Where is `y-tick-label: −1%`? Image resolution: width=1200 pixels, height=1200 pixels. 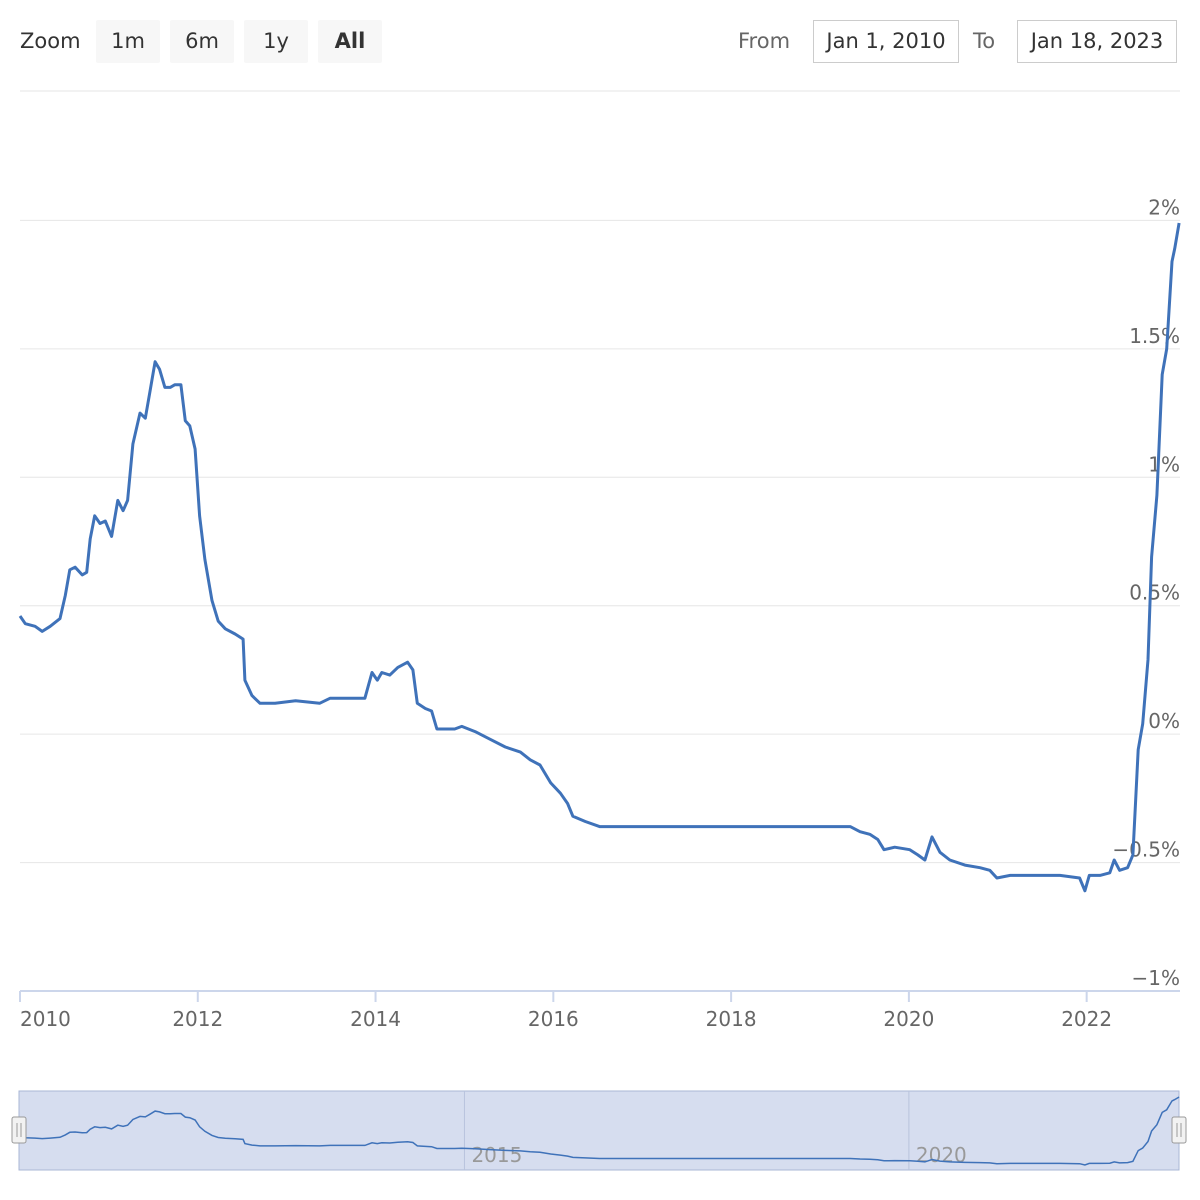 y-tick-label: −1% is located at coordinates (1156, 978).